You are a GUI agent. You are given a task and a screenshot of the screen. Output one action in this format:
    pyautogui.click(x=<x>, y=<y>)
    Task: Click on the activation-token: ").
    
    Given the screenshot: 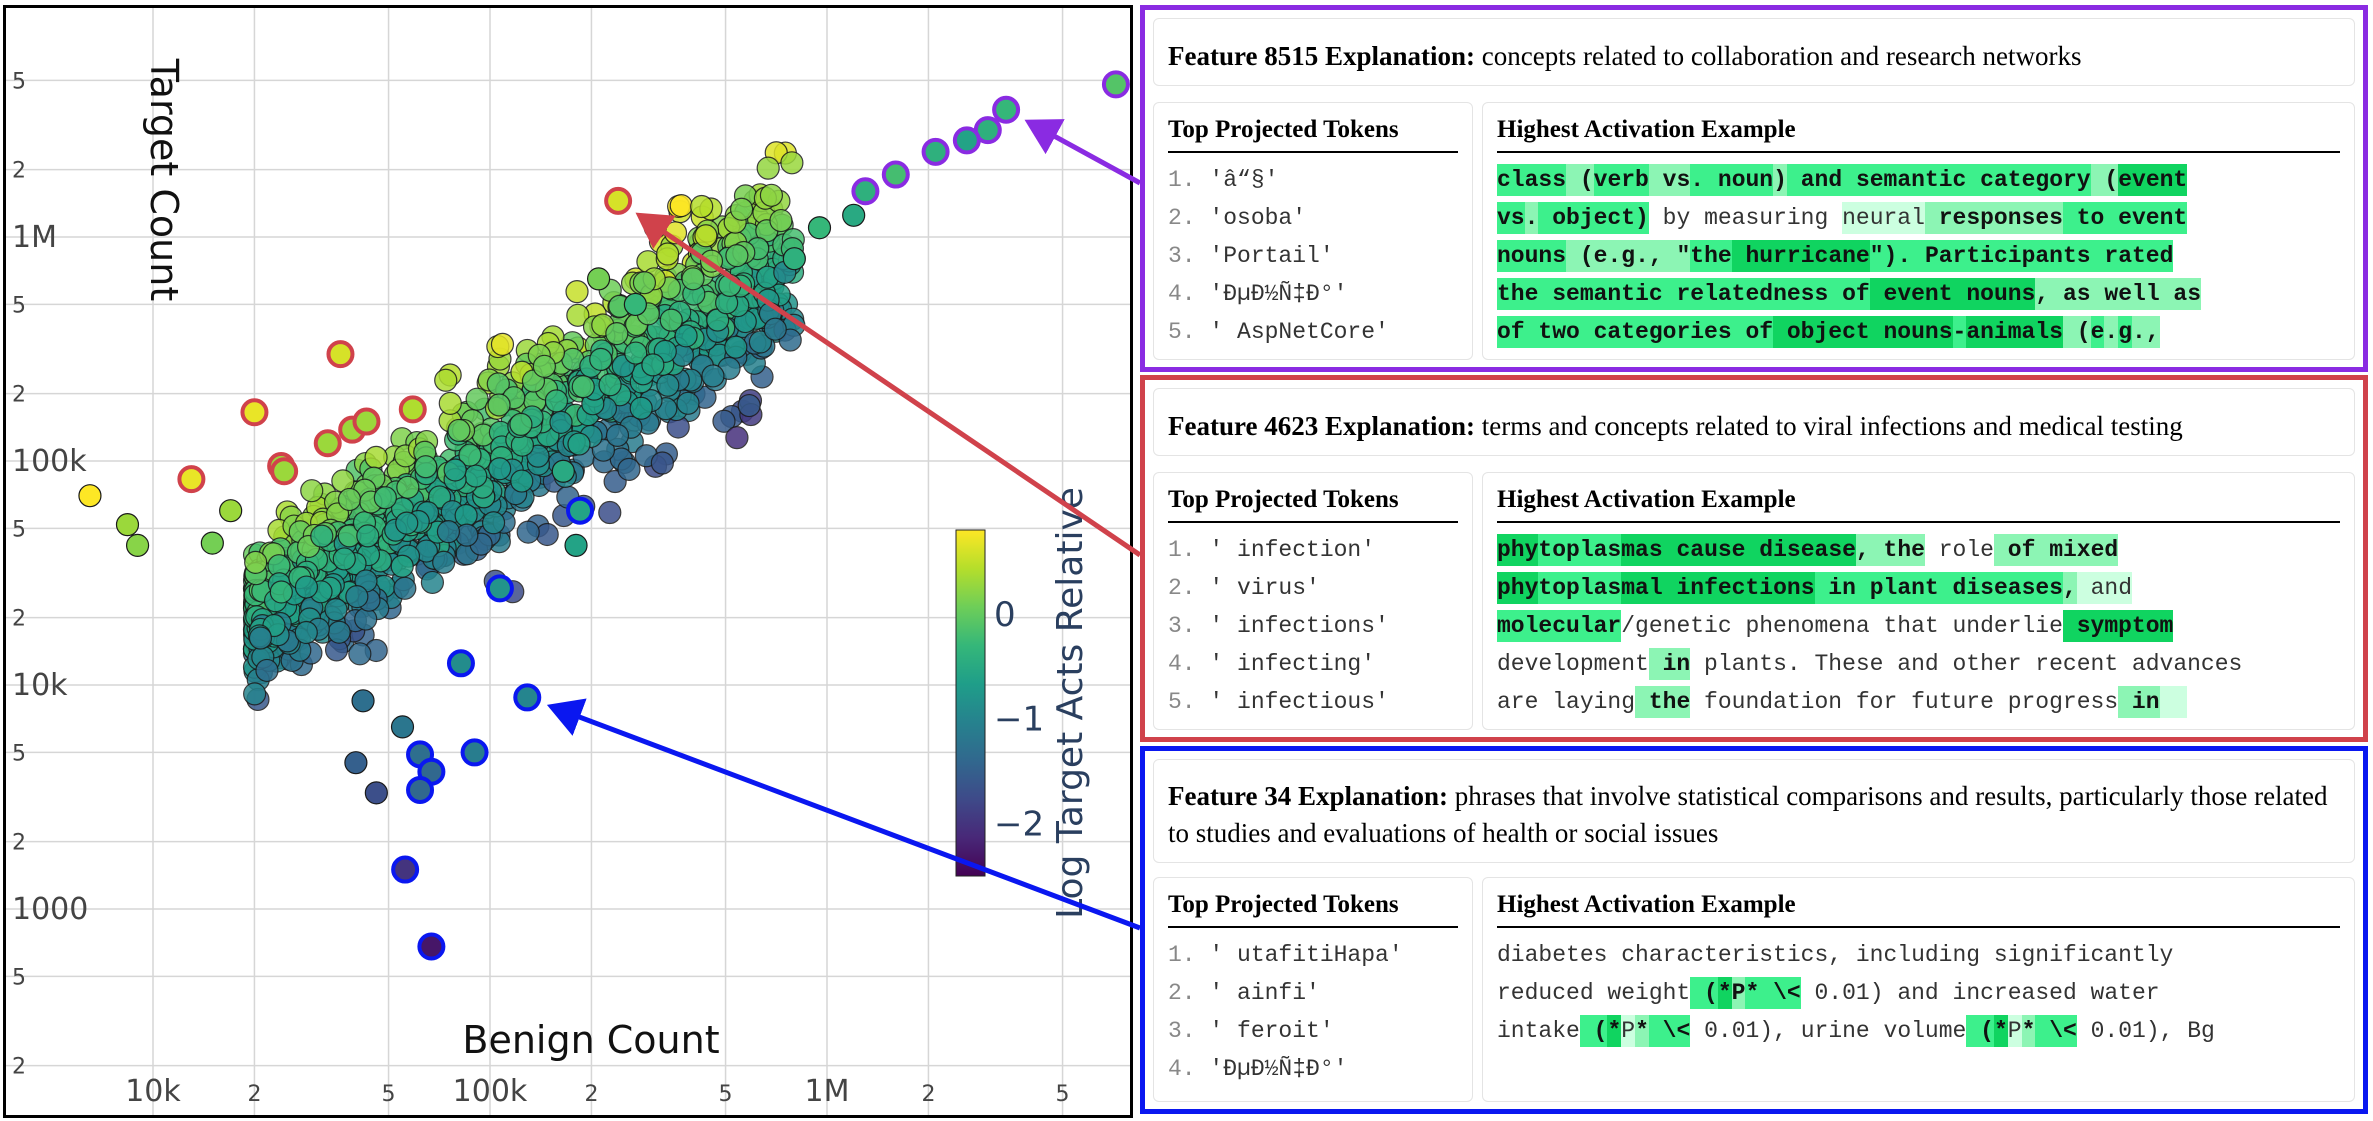 What is the action you would take?
    pyautogui.click(x=1890, y=256)
    